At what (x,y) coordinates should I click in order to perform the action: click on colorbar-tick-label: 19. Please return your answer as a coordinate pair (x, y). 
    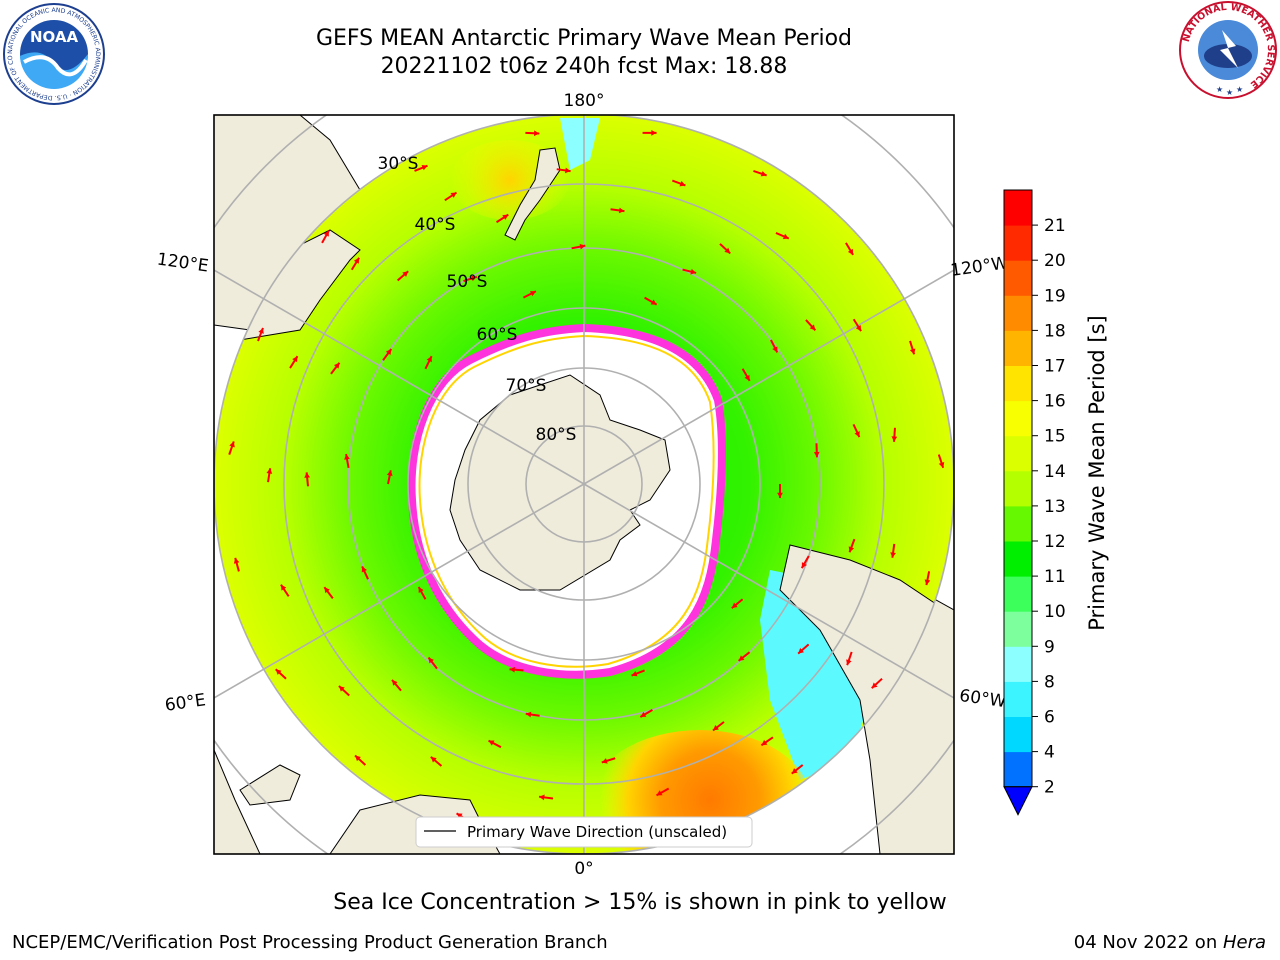
    Looking at the image, I should click on (1055, 296).